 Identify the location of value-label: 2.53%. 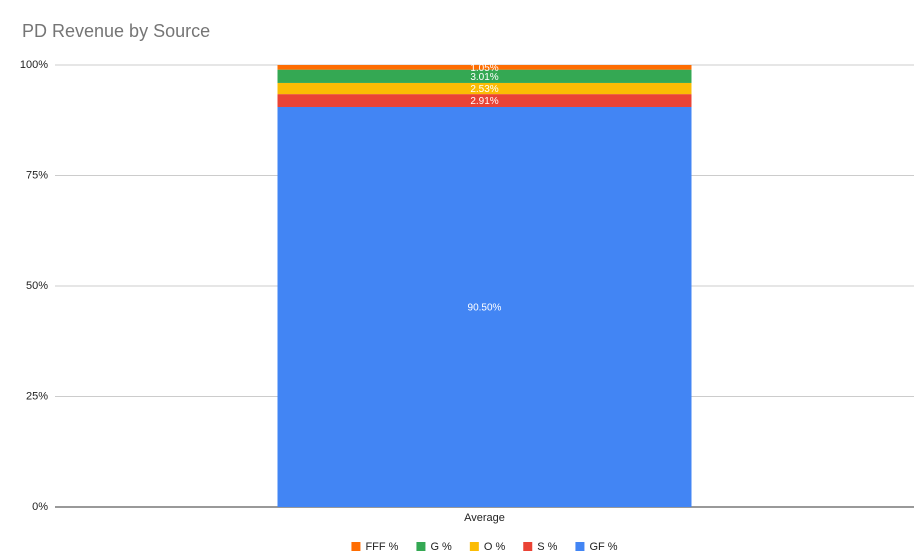
(484, 89).